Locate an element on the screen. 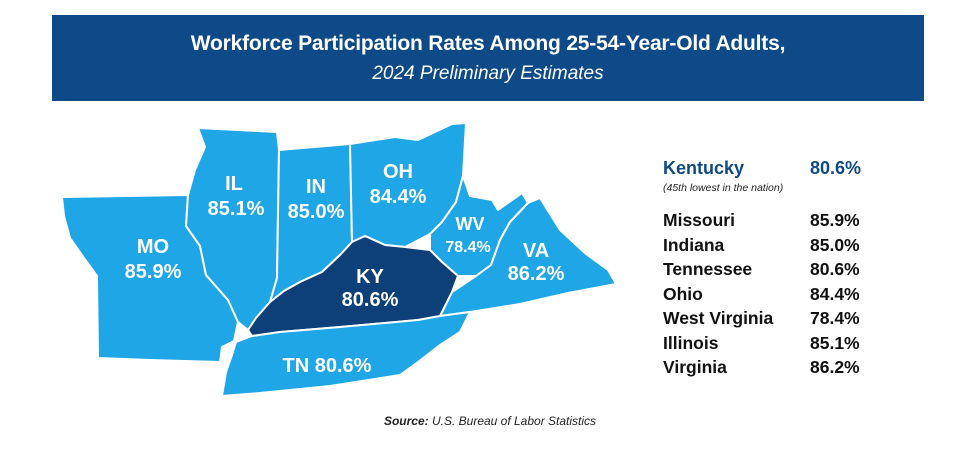  stats-row: Illinois 85.1% is located at coordinates (770, 345).